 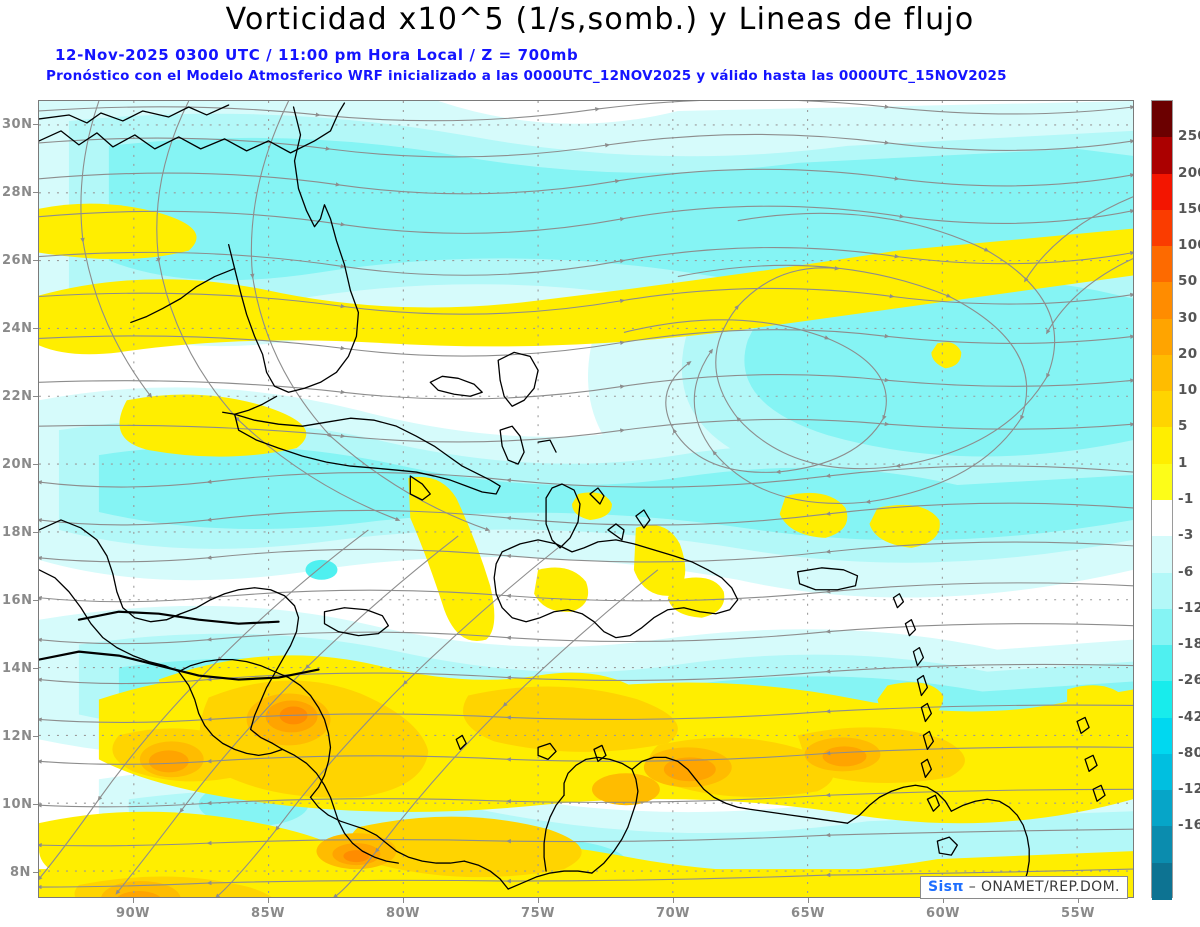 I want to click on colorbar-tick-100: 100, so click(x=1189, y=245).